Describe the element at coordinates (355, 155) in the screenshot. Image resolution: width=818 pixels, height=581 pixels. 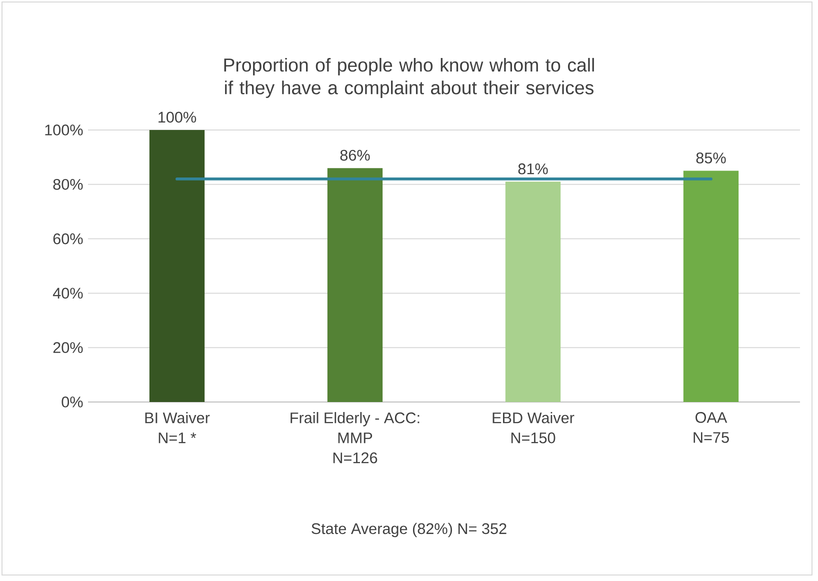
I see `data-label: 86%` at that location.